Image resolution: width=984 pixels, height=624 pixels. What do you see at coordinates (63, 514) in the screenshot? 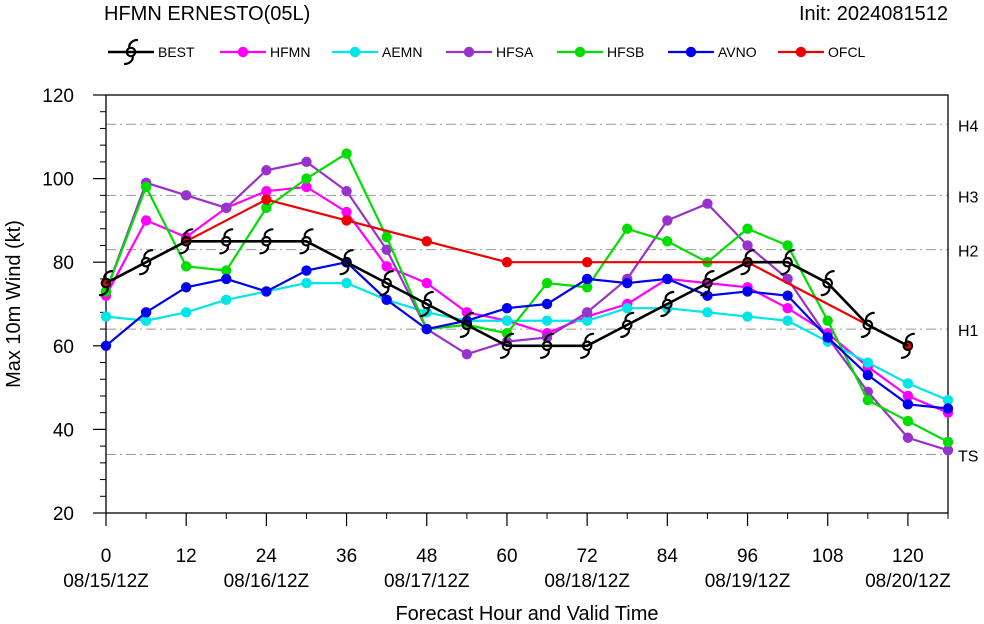
I see `y-tick-label: 20` at bounding box center [63, 514].